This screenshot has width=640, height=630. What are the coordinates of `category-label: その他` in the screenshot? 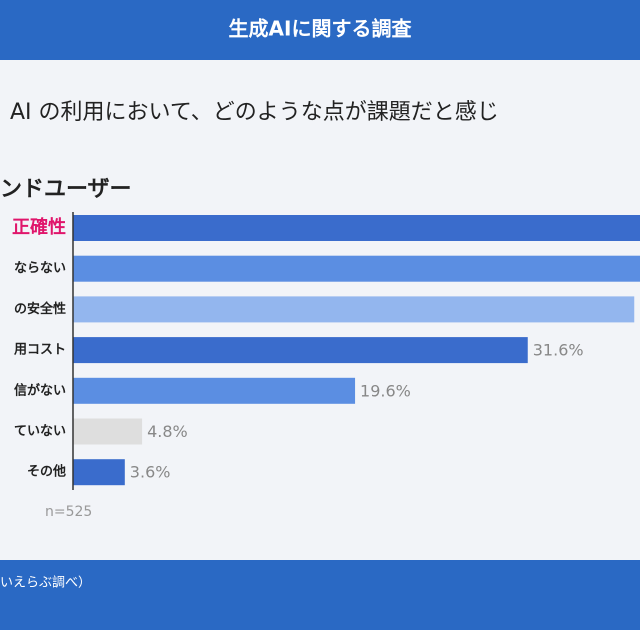 It's located at (46, 472).